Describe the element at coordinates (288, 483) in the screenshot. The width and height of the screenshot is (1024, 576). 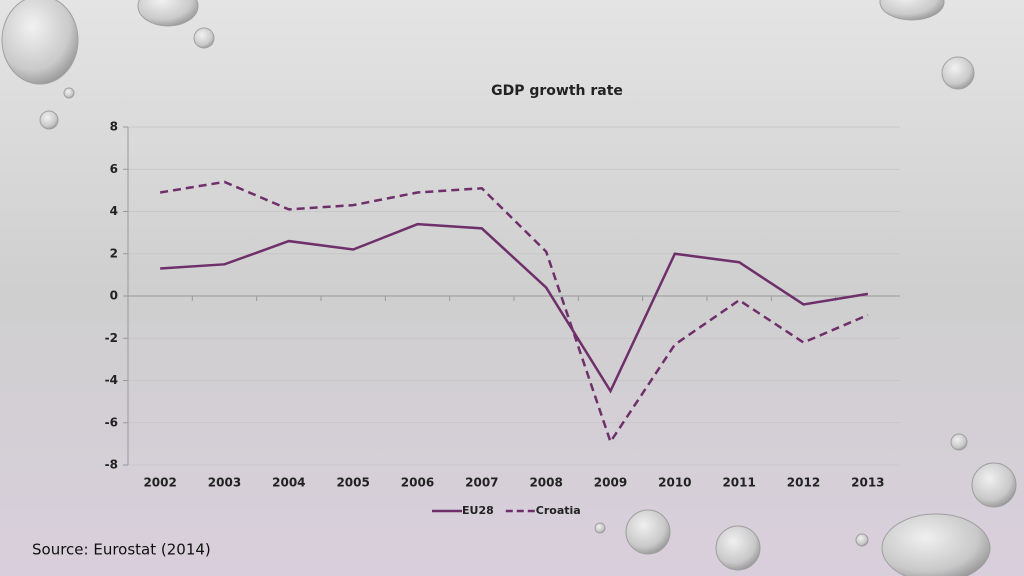
I see `x-tick-label: 2004` at that location.